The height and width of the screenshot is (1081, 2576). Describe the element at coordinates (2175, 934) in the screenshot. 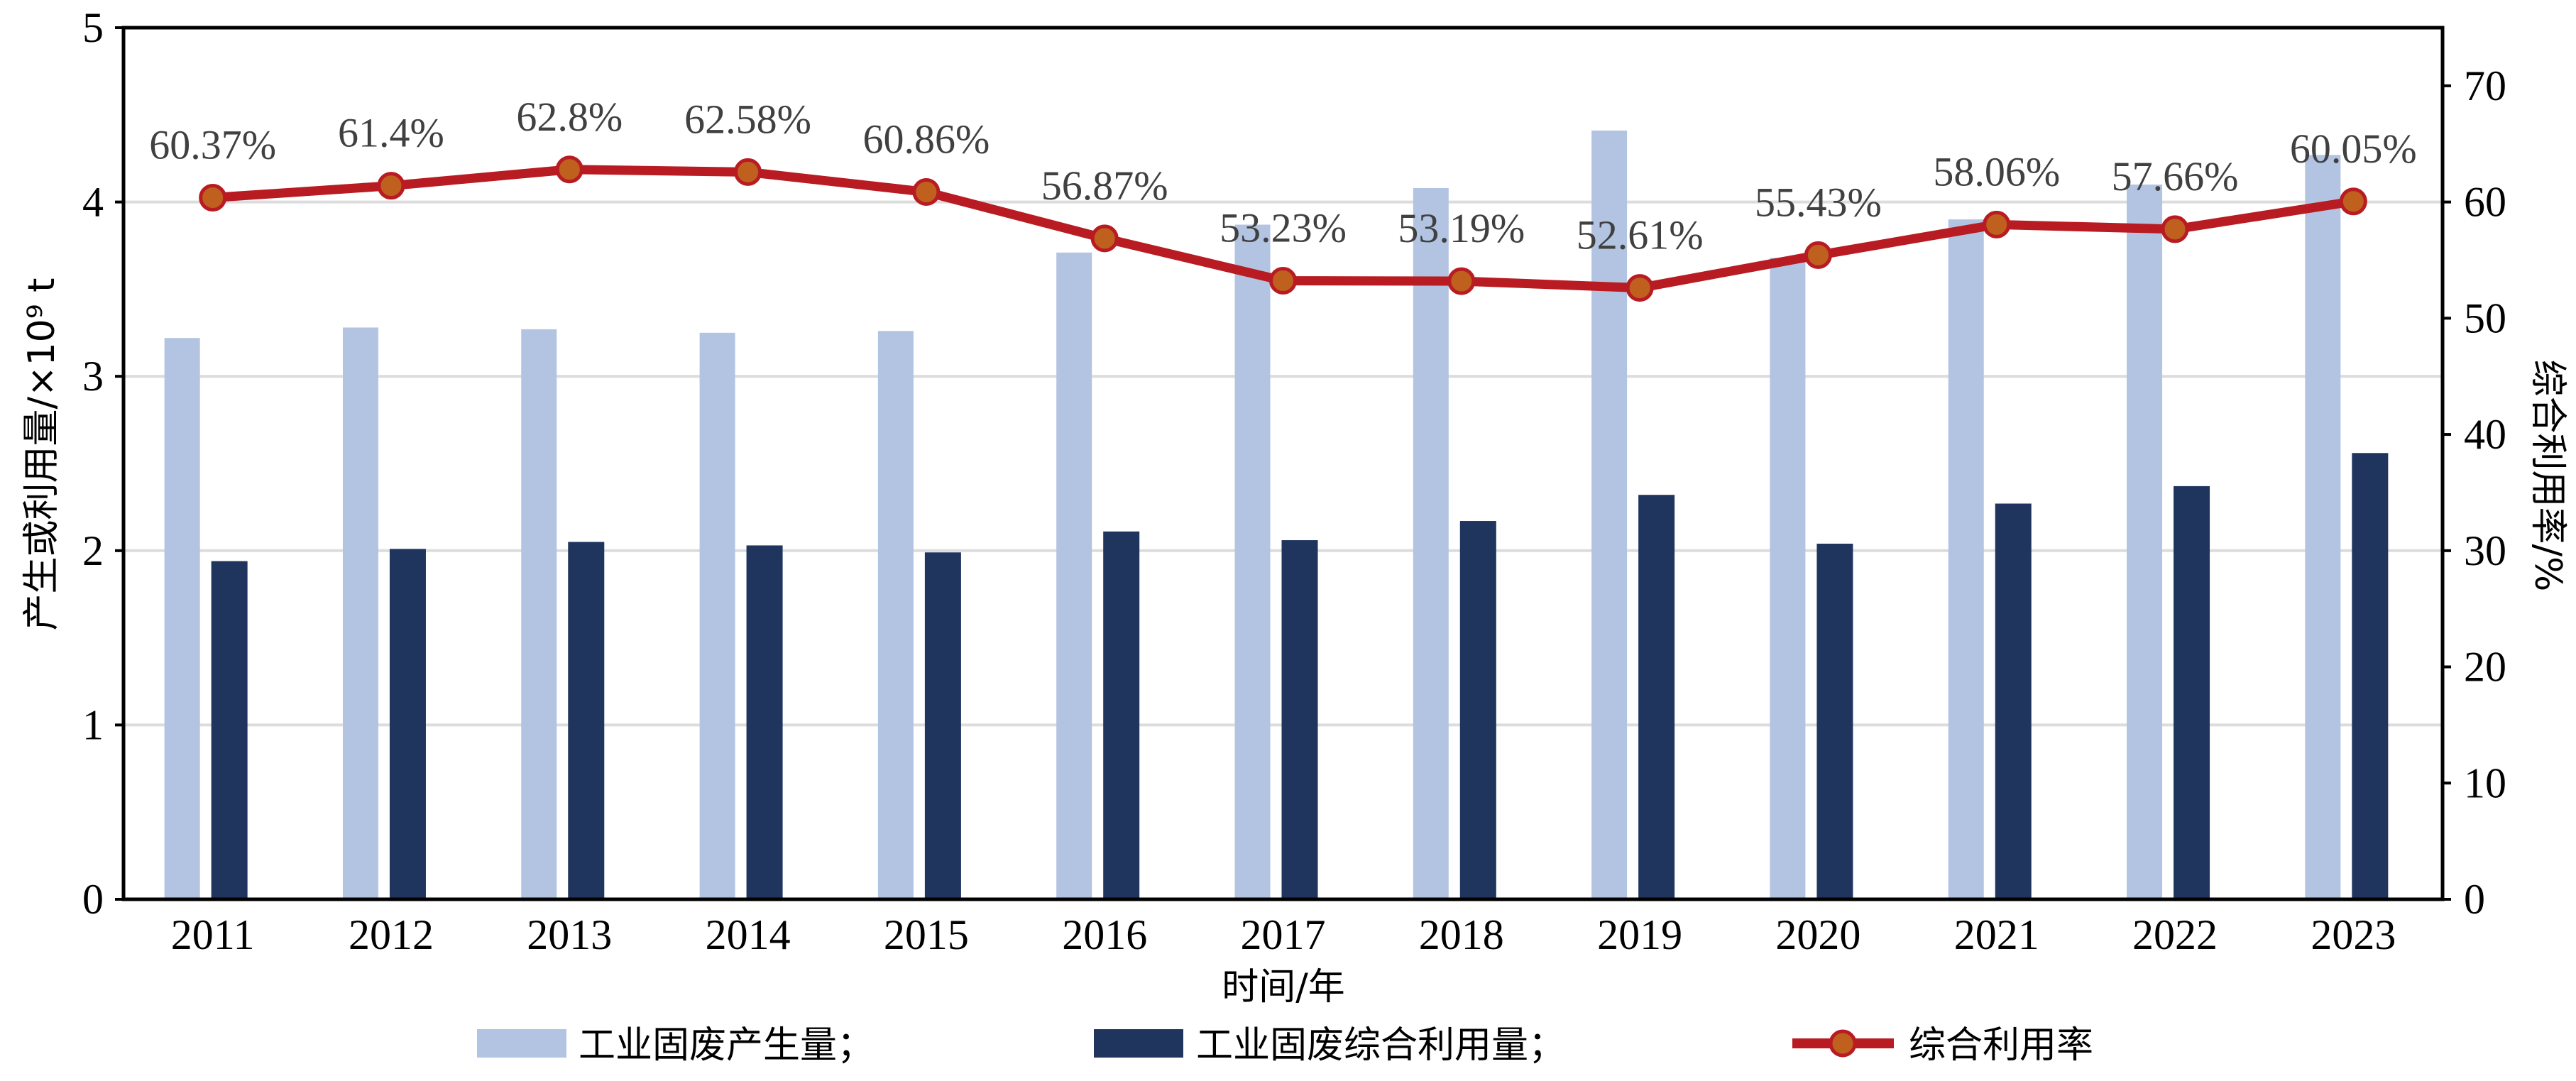

I see `x-tick-label: 2022` at that location.